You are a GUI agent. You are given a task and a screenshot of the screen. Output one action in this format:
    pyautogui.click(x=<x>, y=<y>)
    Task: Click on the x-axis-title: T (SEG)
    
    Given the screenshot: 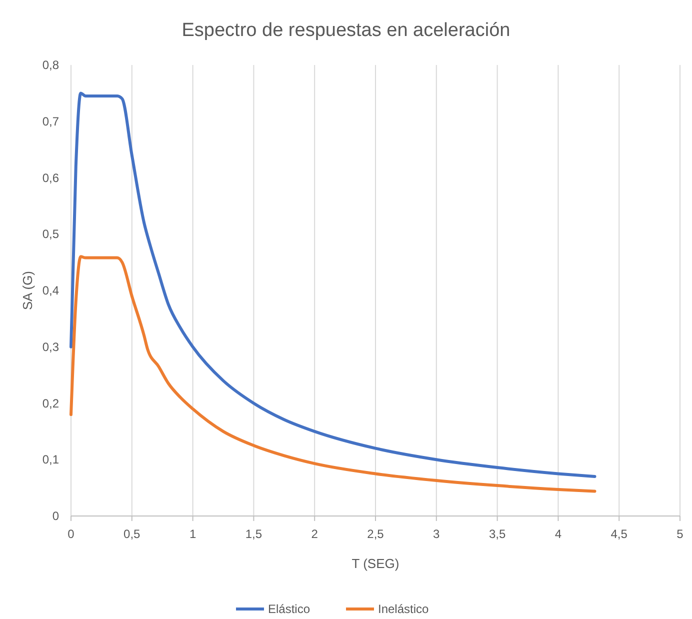 What is the action you would take?
    pyautogui.click(x=376, y=563)
    